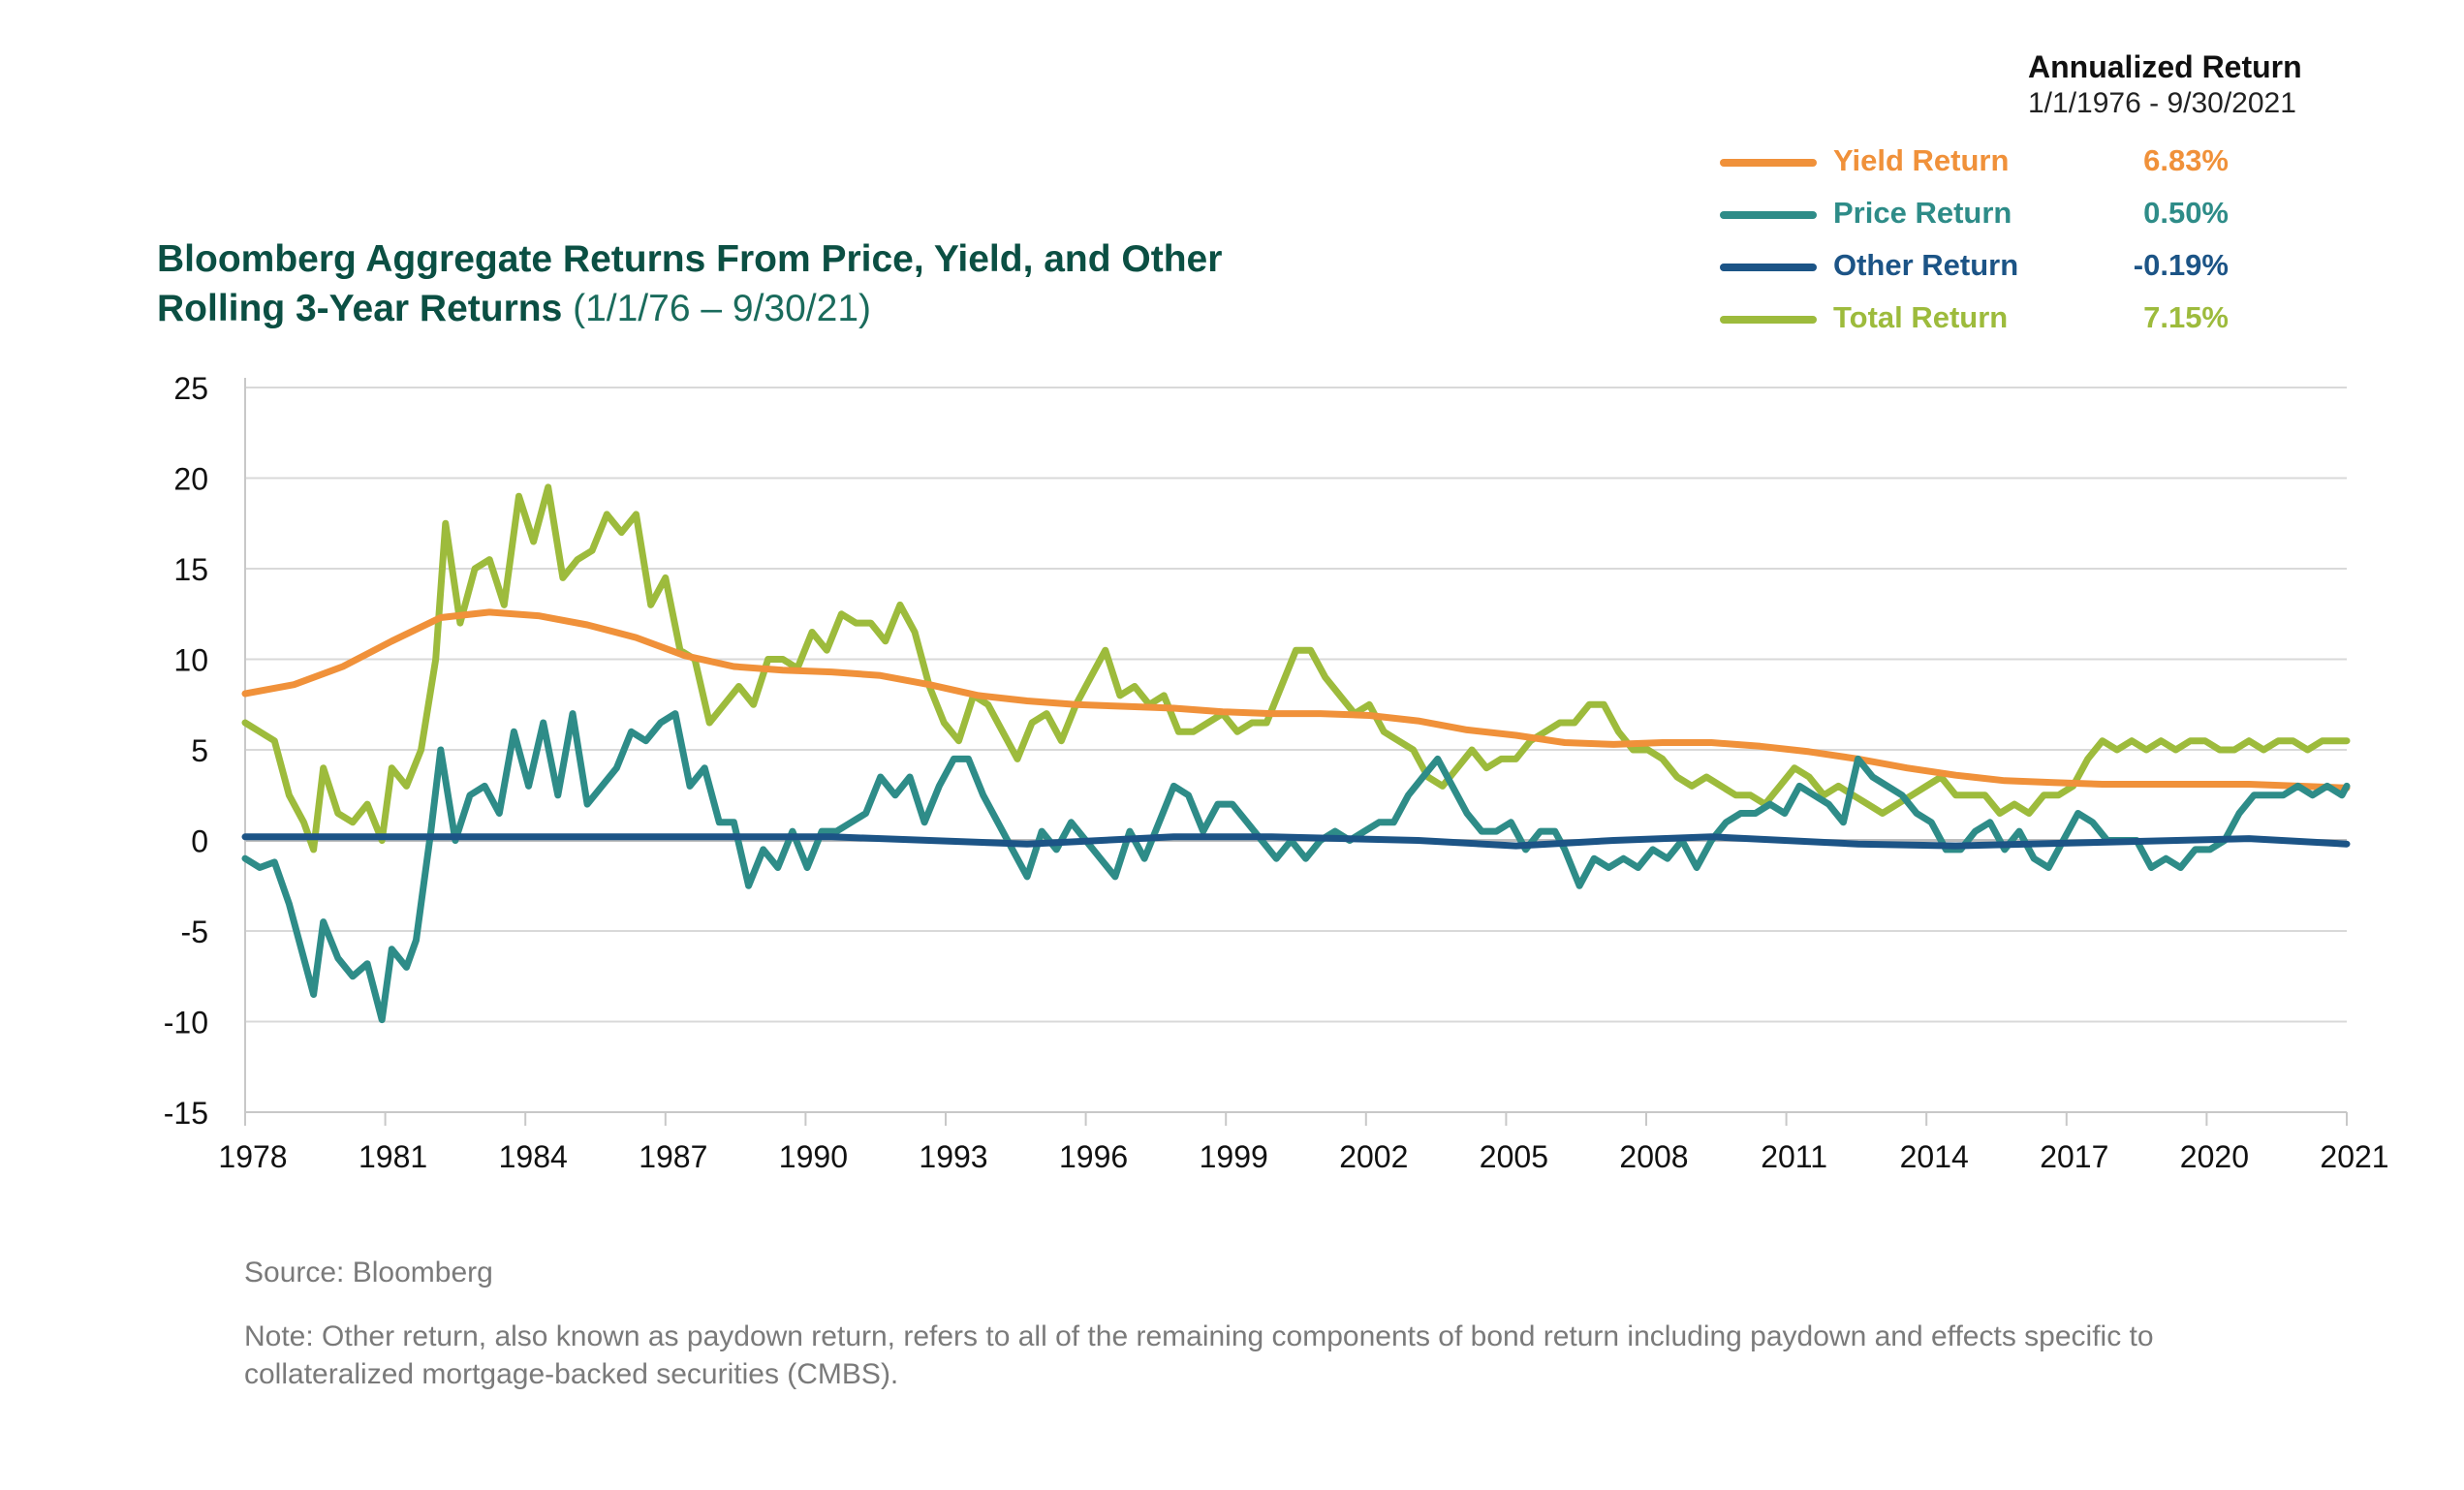 Image resolution: width=2464 pixels, height=1490 pixels. I want to click on y-tick-label: 5, so click(199, 750).